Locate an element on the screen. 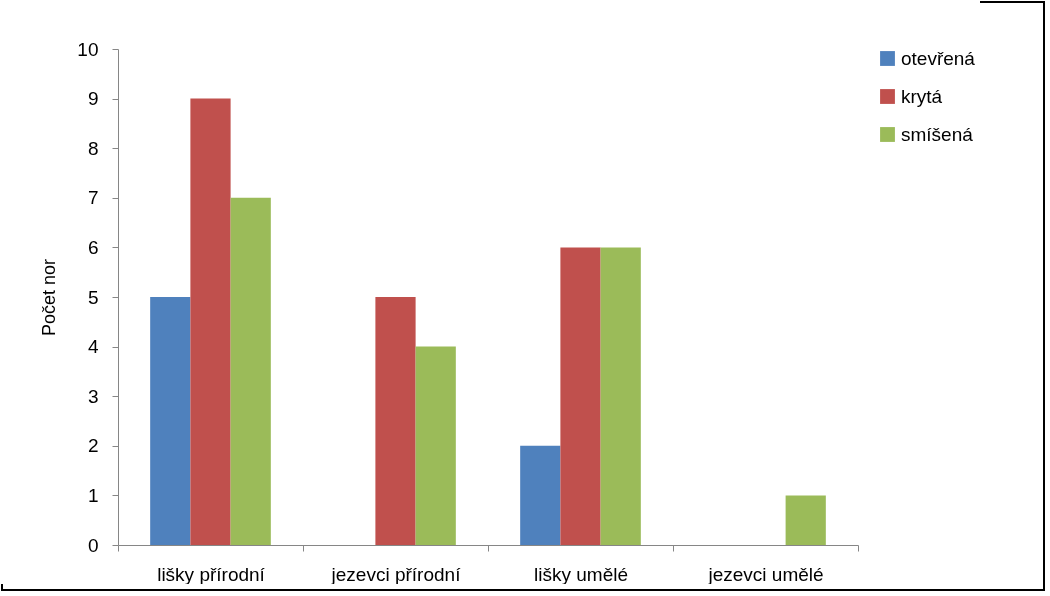  y-tick-label: 2 is located at coordinates (93, 446).